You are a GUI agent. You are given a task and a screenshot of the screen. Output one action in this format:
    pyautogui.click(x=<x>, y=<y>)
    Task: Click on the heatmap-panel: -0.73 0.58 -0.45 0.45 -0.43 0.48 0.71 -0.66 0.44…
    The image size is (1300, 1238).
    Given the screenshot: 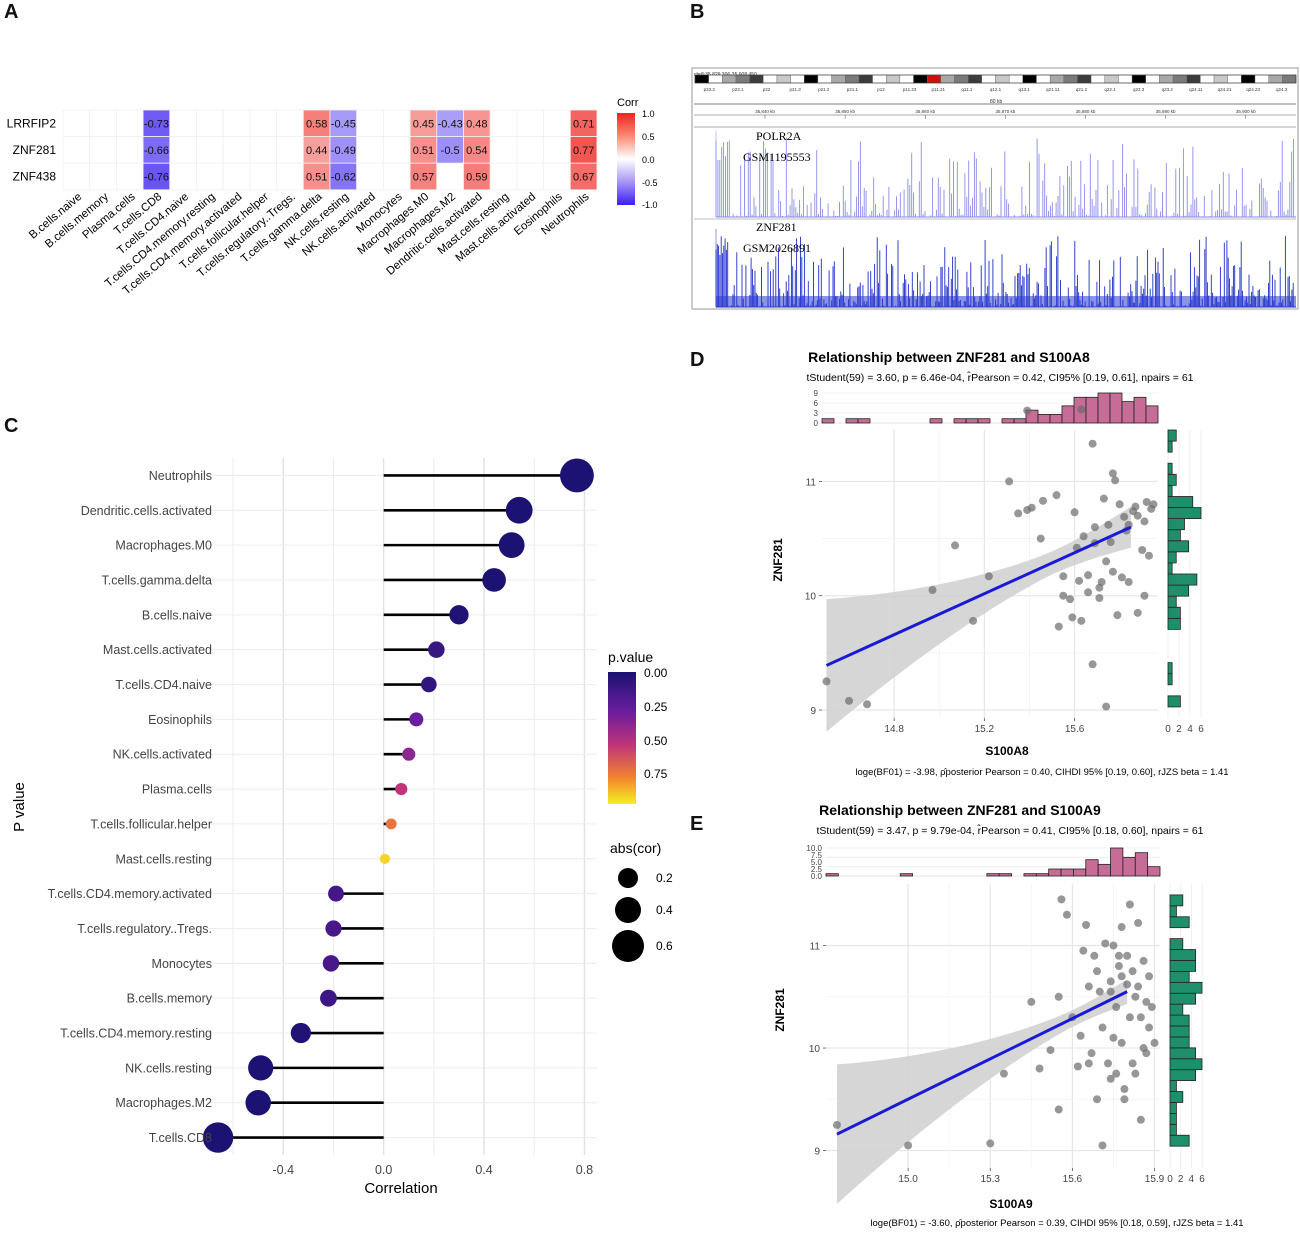 What is the action you would take?
    pyautogui.click(x=332, y=197)
    